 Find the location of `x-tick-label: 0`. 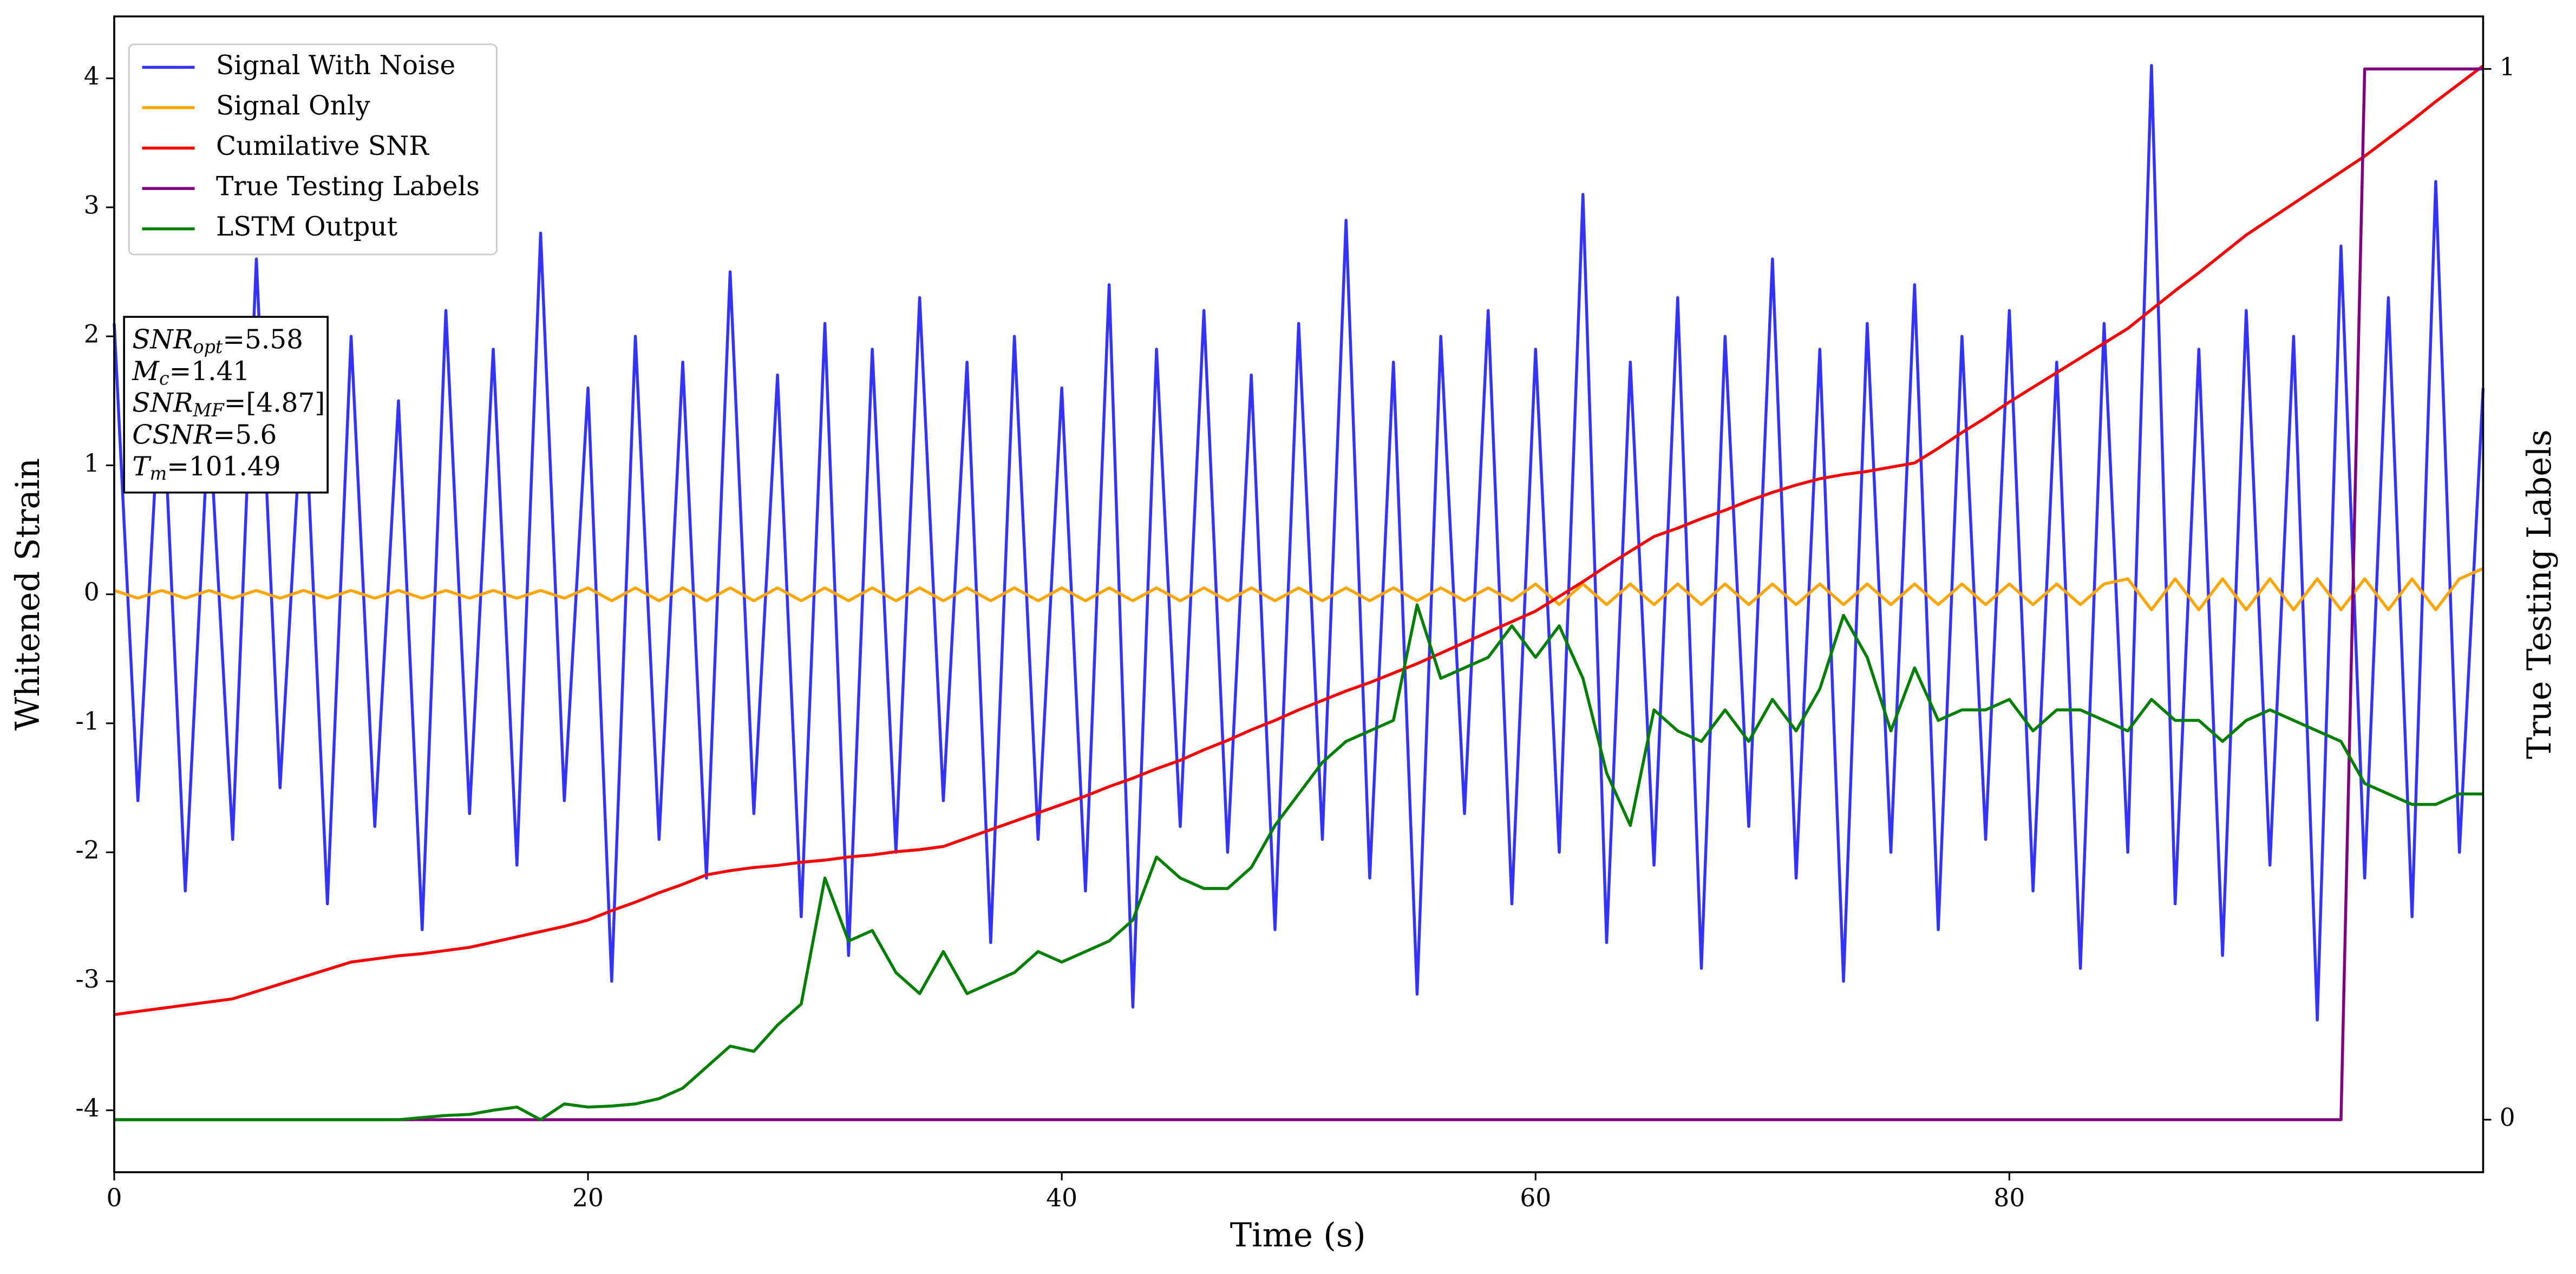

x-tick-label: 0 is located at coordinates (114, 1198).